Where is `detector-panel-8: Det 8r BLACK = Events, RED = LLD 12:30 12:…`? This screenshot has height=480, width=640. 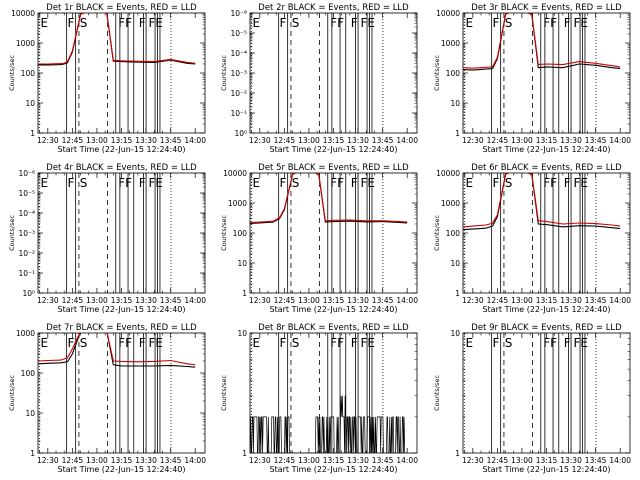
detector-panel-8: Det 8r BLACK = Events, RED = LLD 12:30 12:… is located at coordinates (319, 398).